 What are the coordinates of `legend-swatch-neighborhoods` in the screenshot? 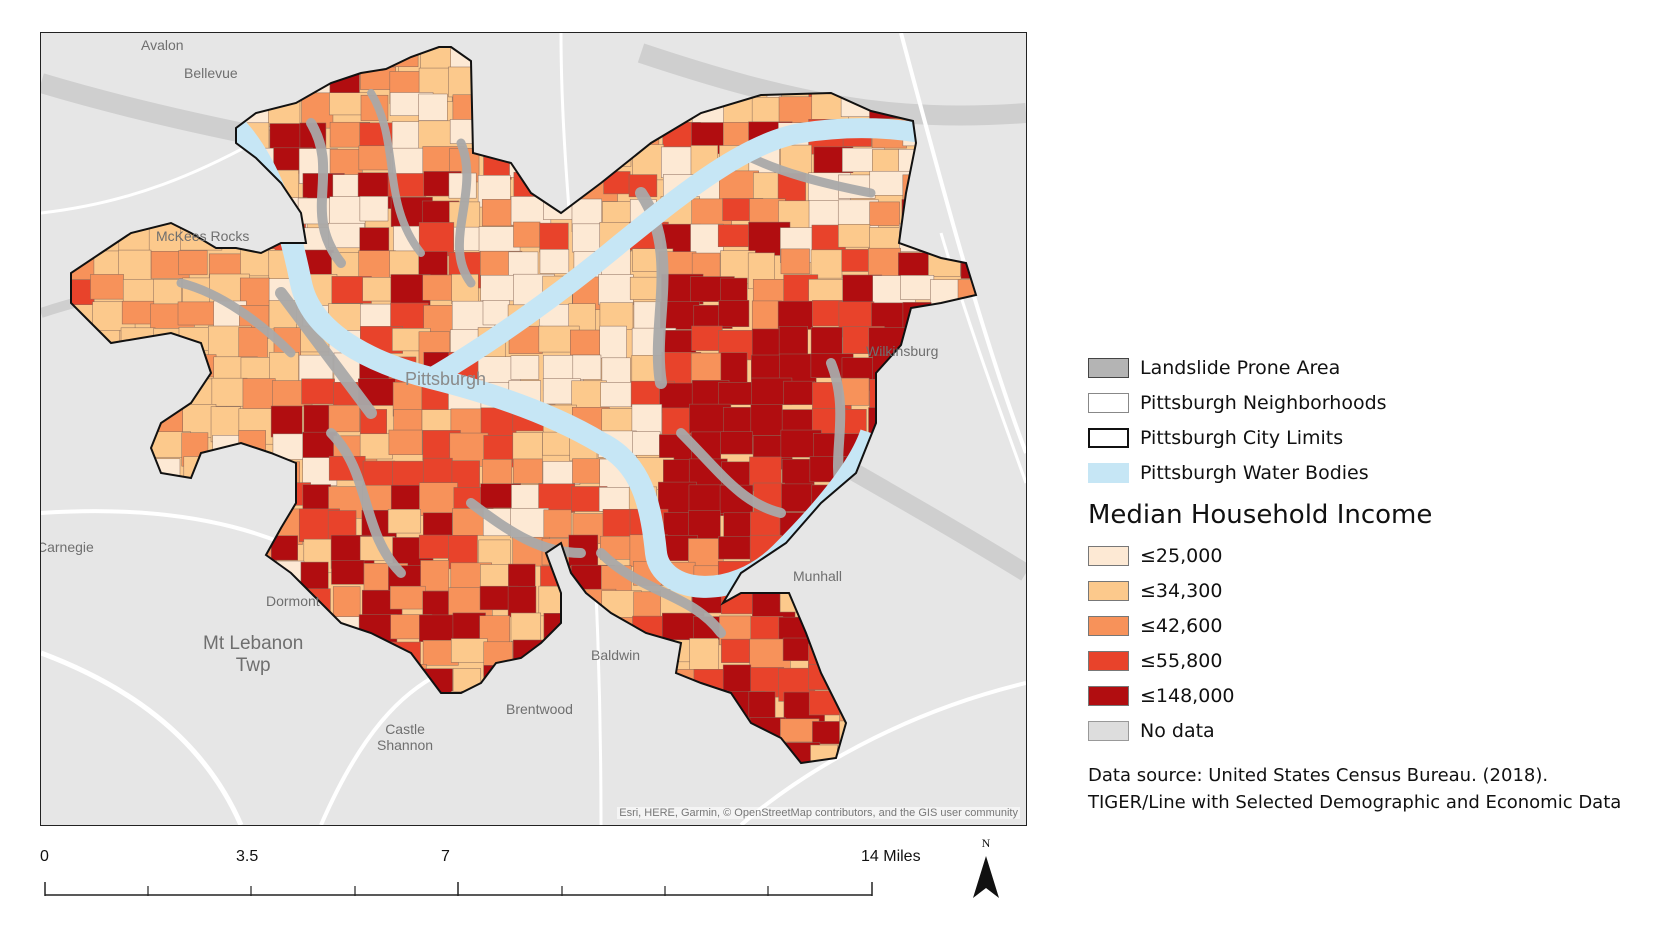 It's located at (1108, 402).